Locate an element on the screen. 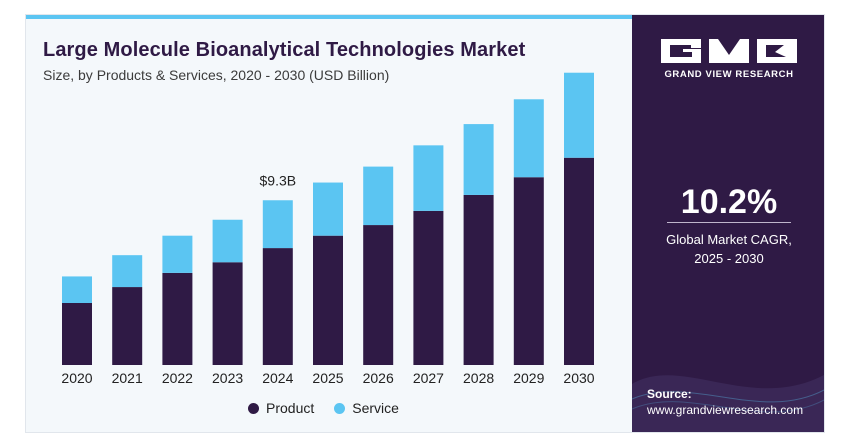 The height and width of the screenshot is (442, 847). bar-product-2021 is located at coordinates (127, 326).